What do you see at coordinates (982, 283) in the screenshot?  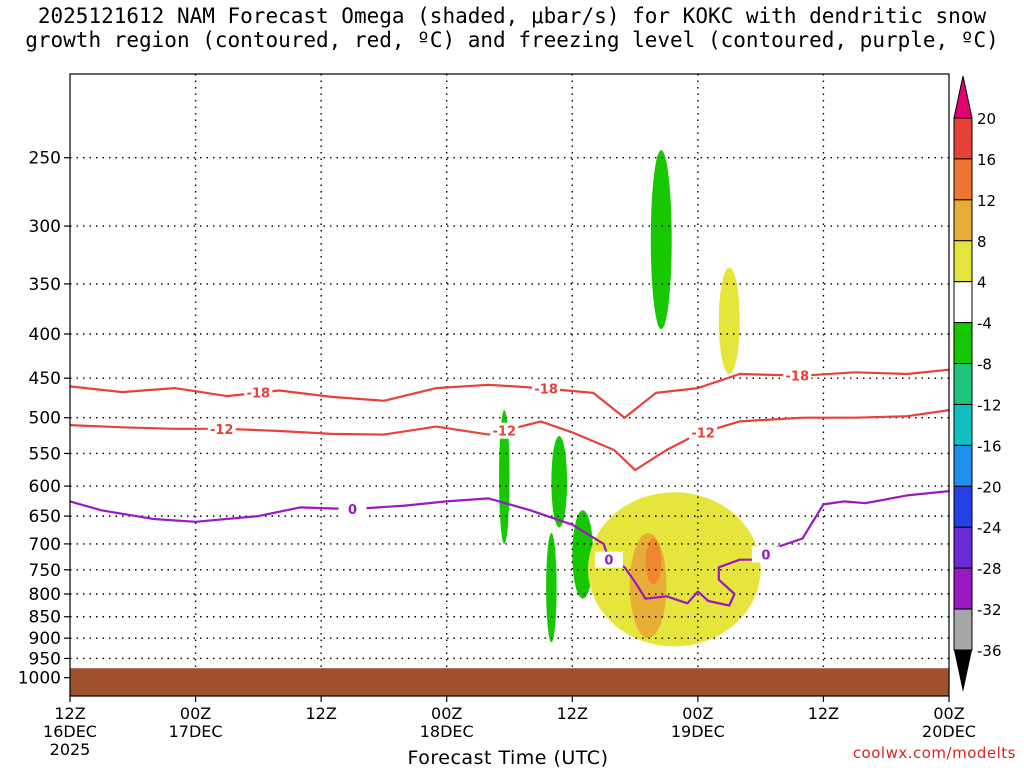 I see `colorbar-label-4: 4` at bounding box center [982, 283].